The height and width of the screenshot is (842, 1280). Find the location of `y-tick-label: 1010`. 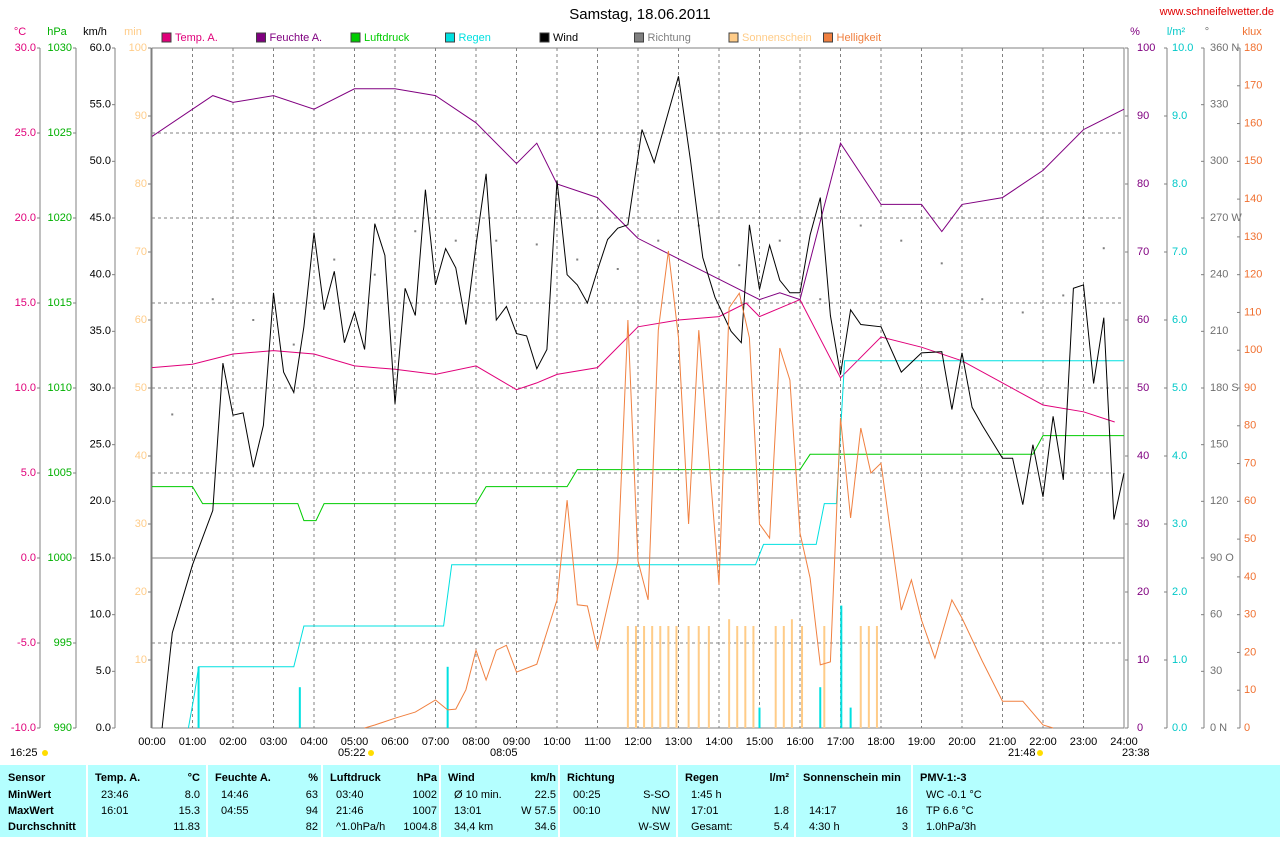

y-tick-label: 1010 is located at coordinates (60, 388).